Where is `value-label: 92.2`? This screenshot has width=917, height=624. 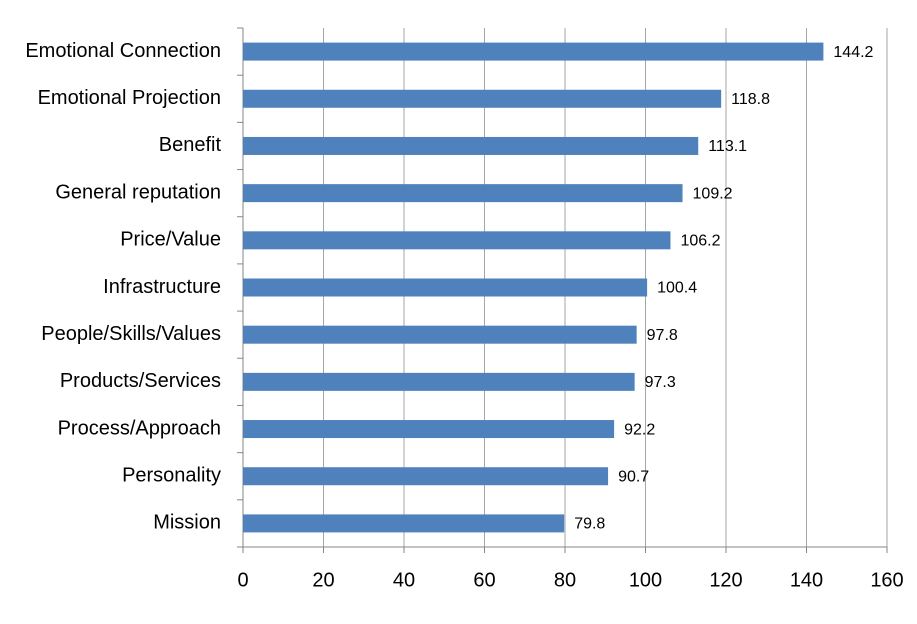 value-label: 92.2 is located at coordinates (639, 429).